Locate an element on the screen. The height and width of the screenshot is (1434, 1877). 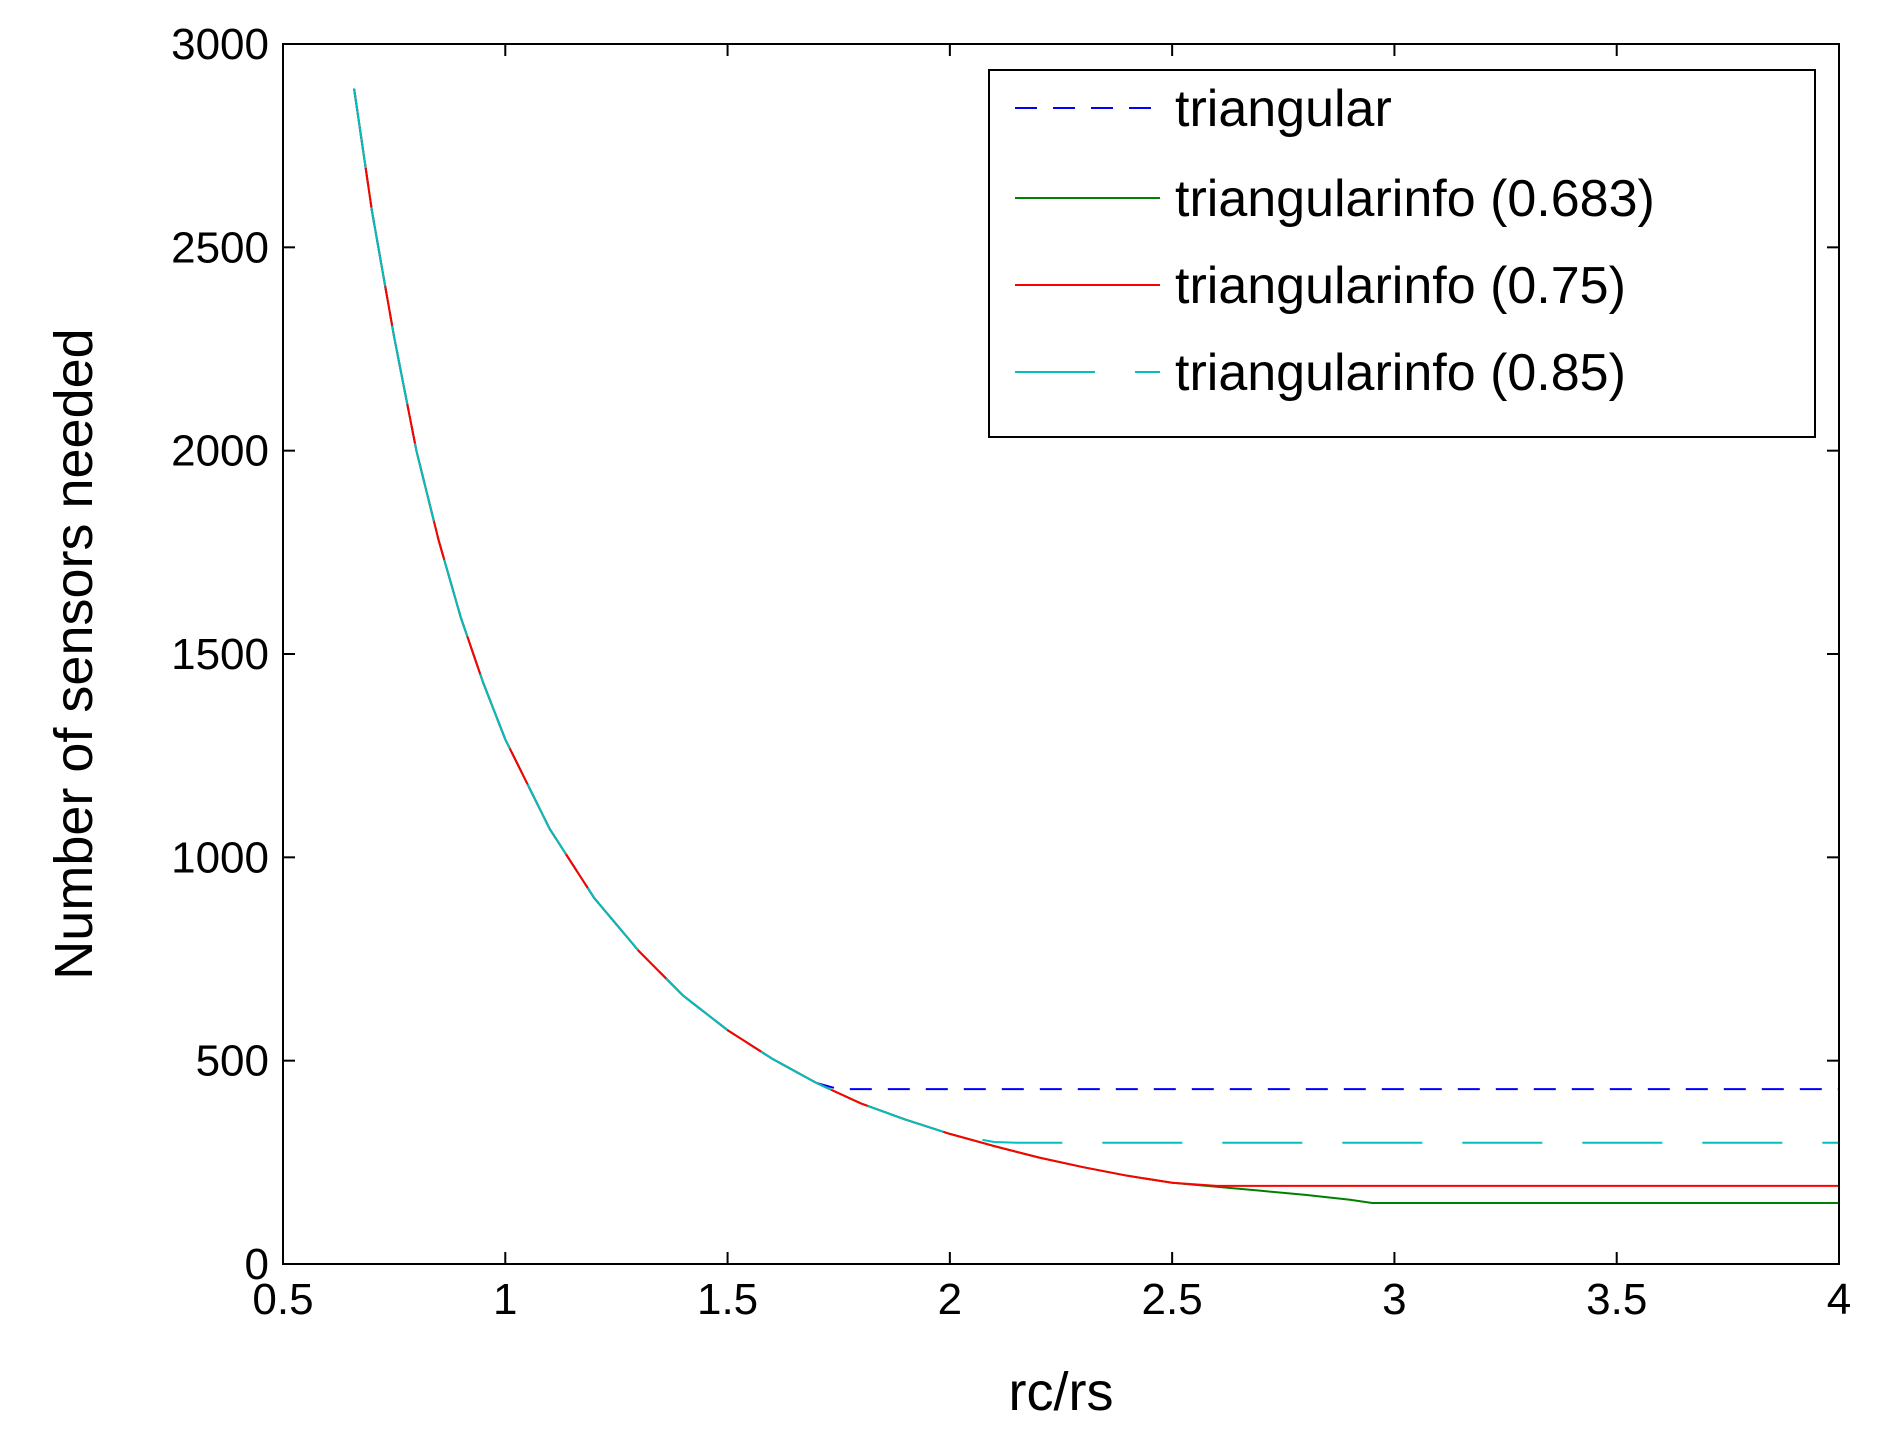
x-axis-label: rc/rs is located at coordinates (1061, 1392).